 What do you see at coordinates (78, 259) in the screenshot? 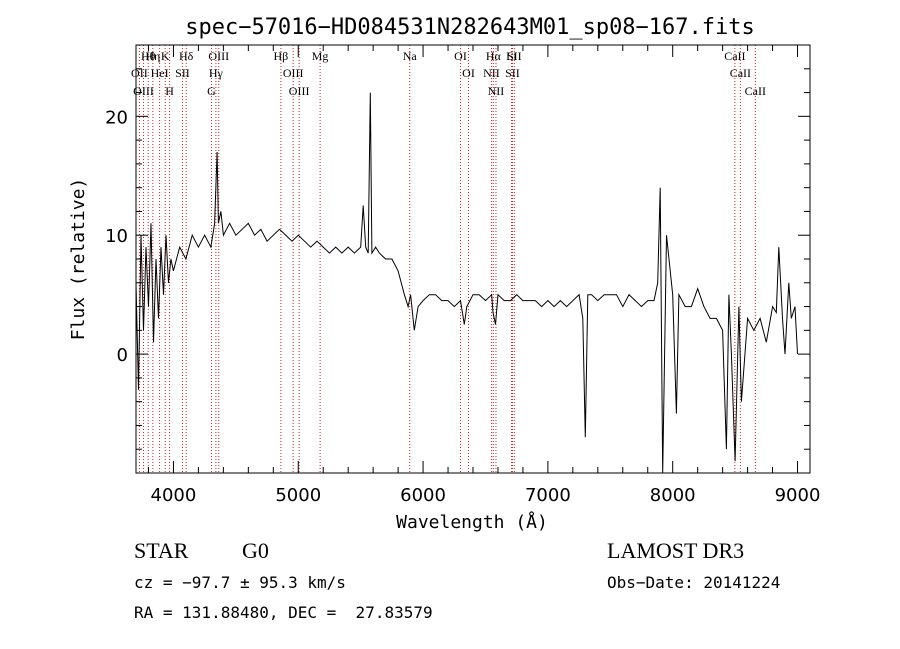
I see `y-axis-label: Flux (relative)` at bounding box center [78, 259].